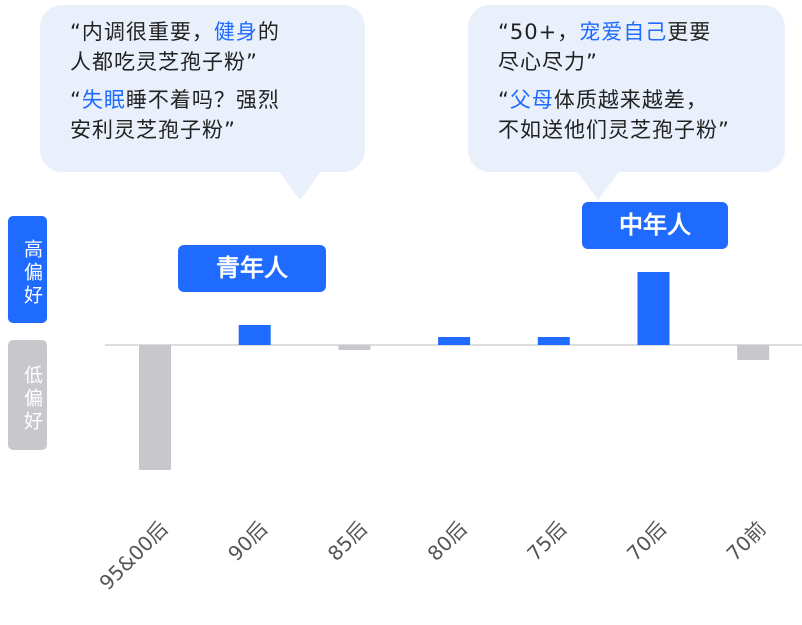  I want to click on bubble: “50+，宠爱自己更要尽心尽力” “父母体质越来越差， 不如送他们灵芝孢子粉”, so click(626, 88).